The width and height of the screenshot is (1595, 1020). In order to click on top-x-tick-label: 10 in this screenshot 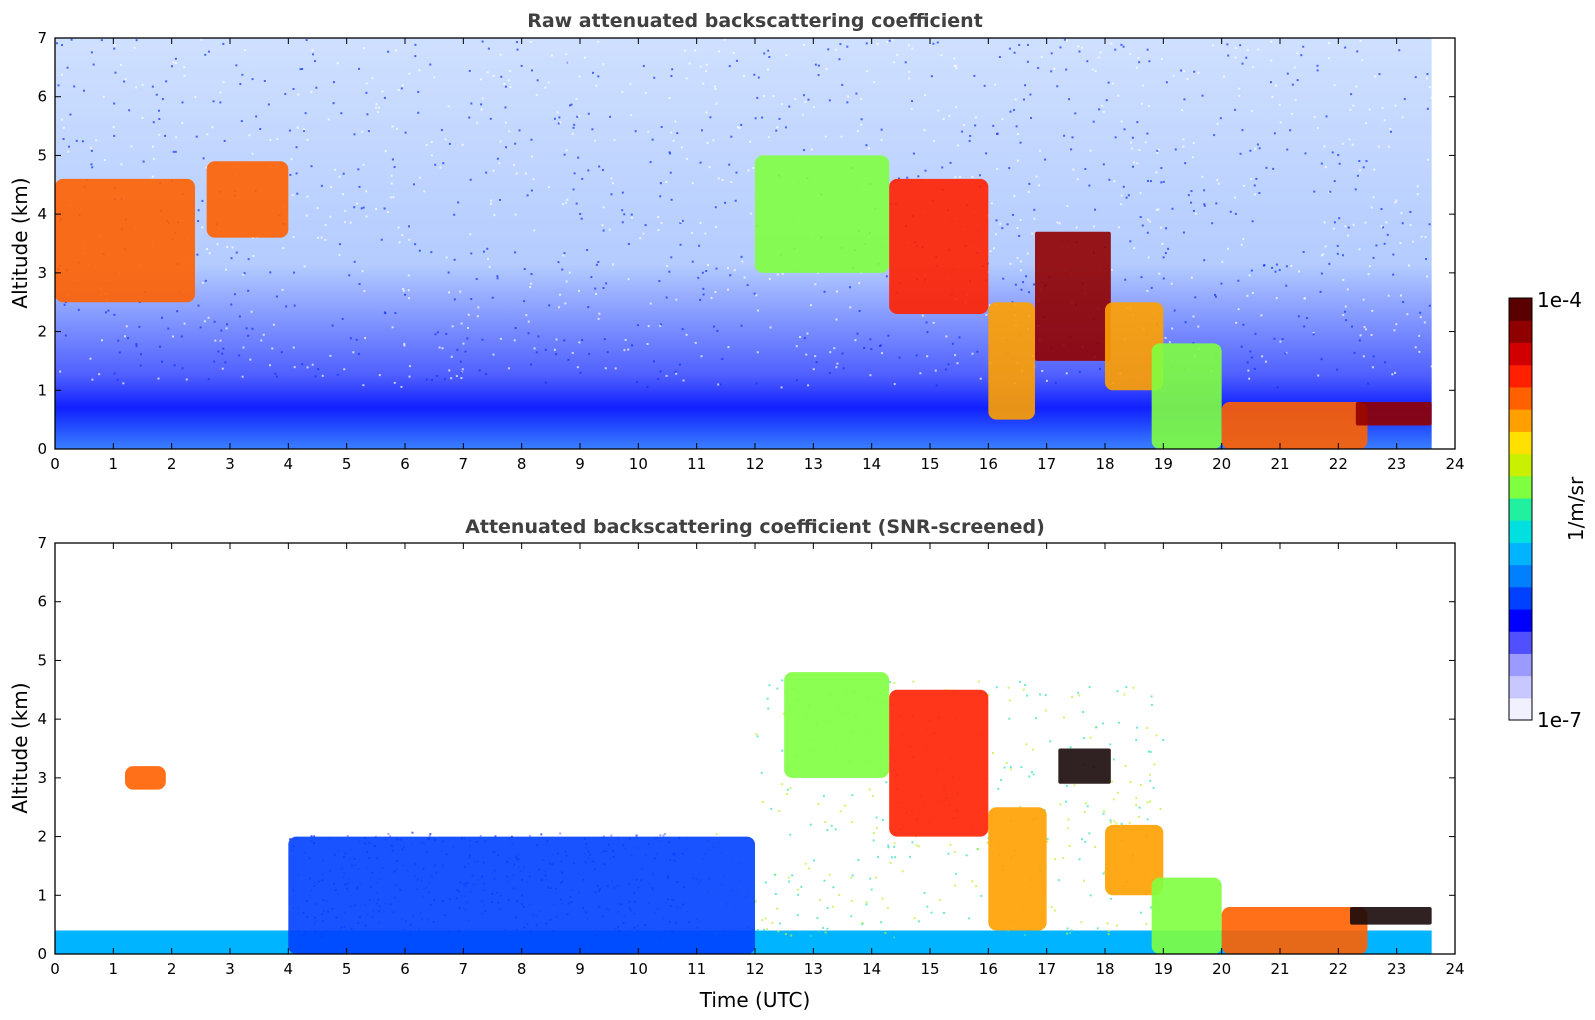, I will do `click(638, 464)`.